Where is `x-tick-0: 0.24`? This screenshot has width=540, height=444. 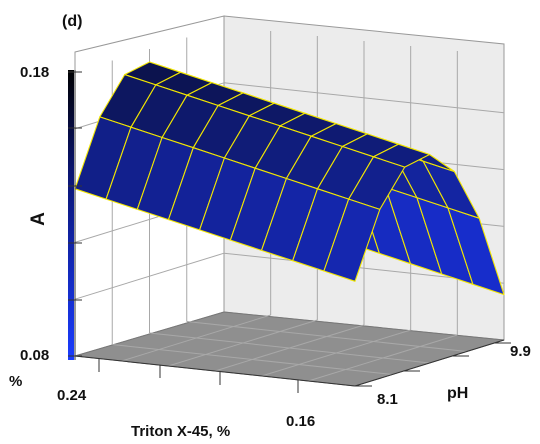 x-tick-0: 0.24 is located at coordinates (72, 395).